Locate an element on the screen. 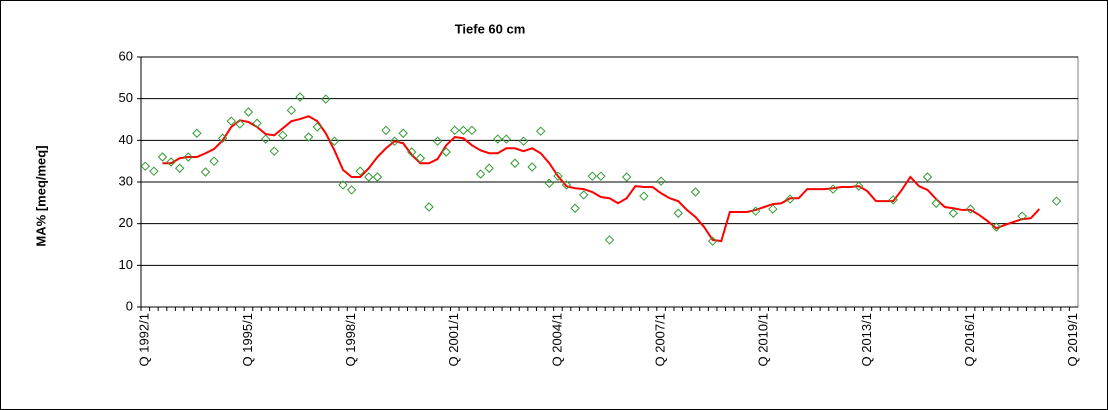 The width and height of the screenshot is (1108, 410). x-tick-label: Q 1998/1 is located at coordinates (350, 340).